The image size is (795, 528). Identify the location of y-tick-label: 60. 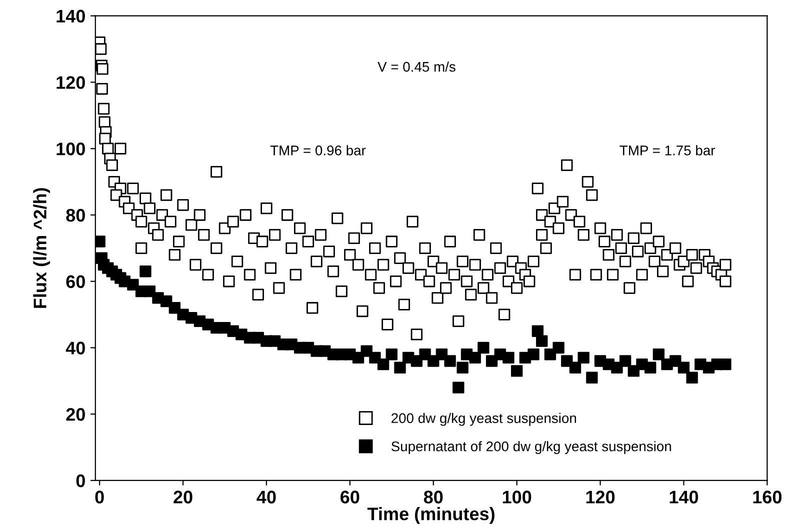
(75, 281).